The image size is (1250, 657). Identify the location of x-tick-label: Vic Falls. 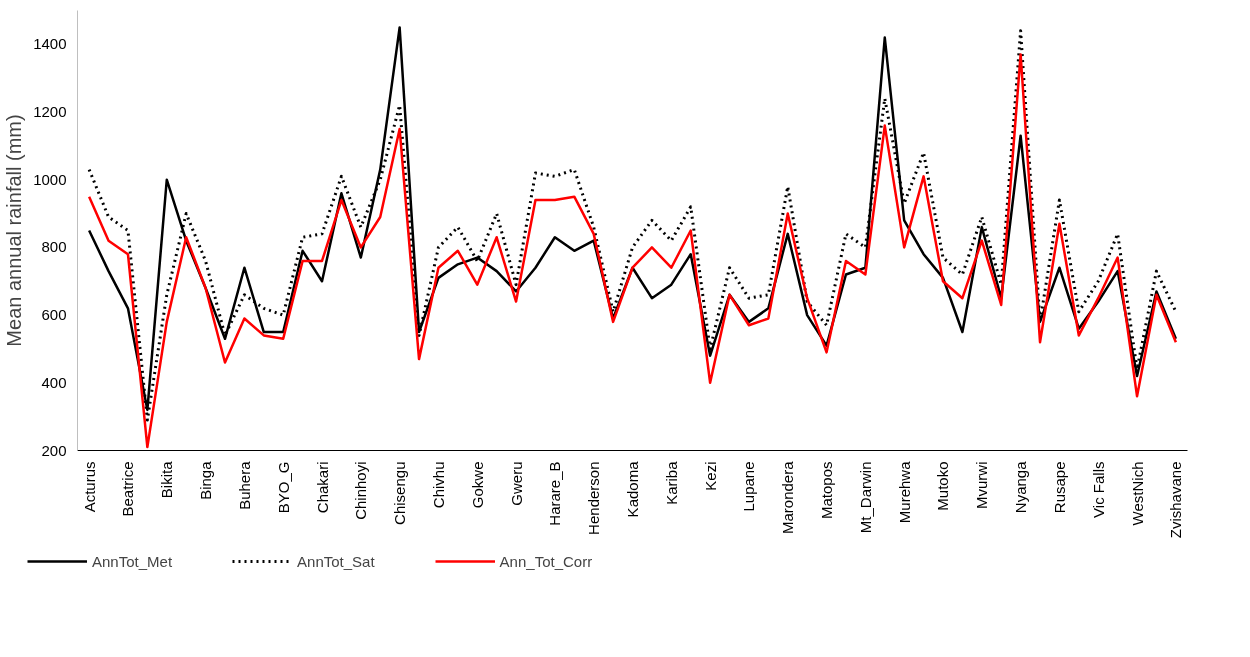
(1098, 489).